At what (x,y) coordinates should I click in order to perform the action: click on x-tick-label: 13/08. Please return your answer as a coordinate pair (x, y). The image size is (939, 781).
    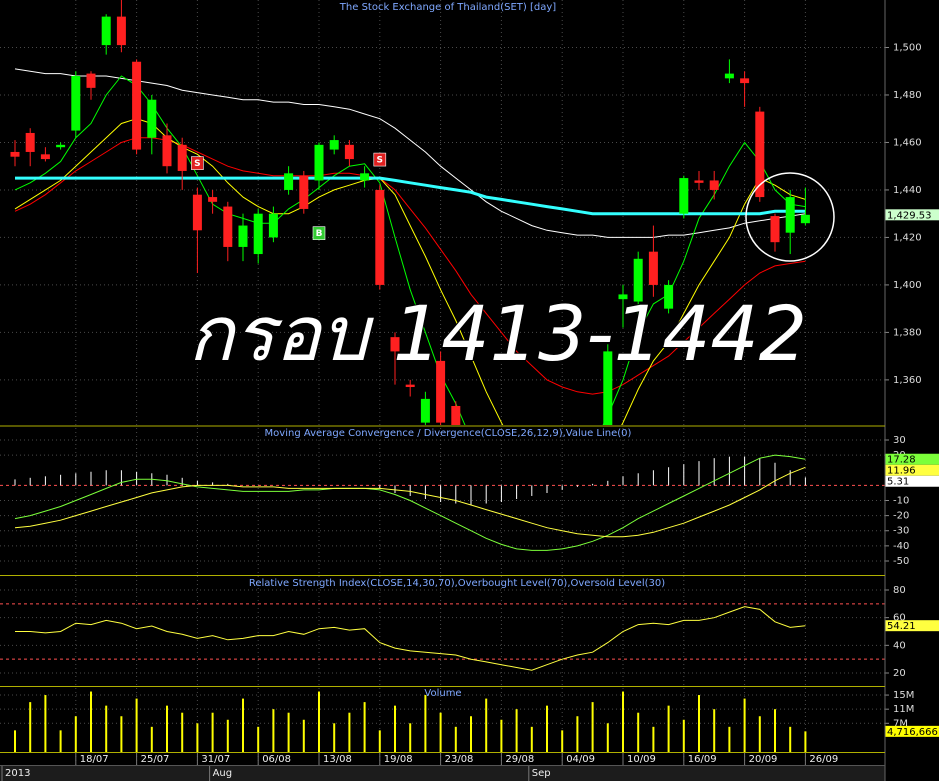
    Looking at the image, I should click on (337, 759).